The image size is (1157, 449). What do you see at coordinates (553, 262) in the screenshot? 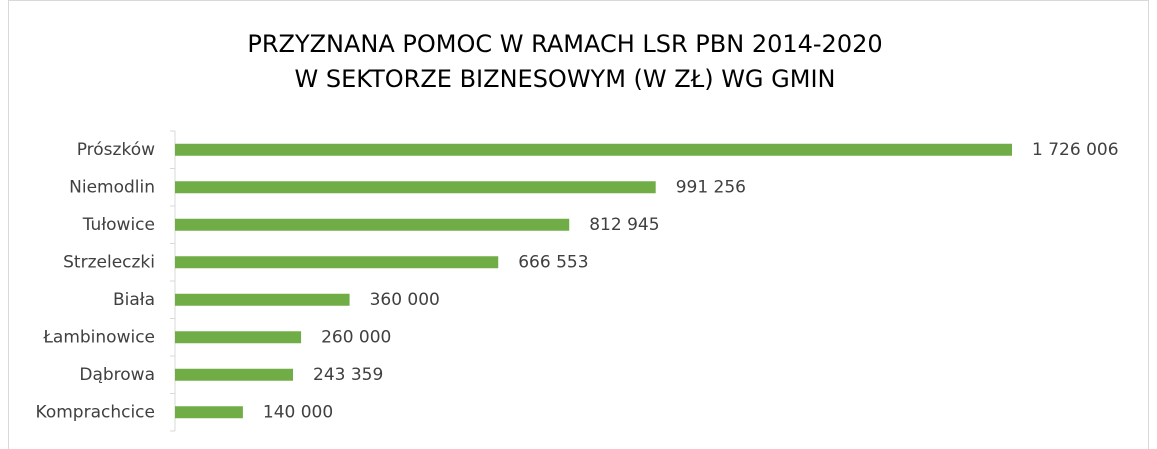
I see `data-label: 666 553` at bounding box center [553, 262].